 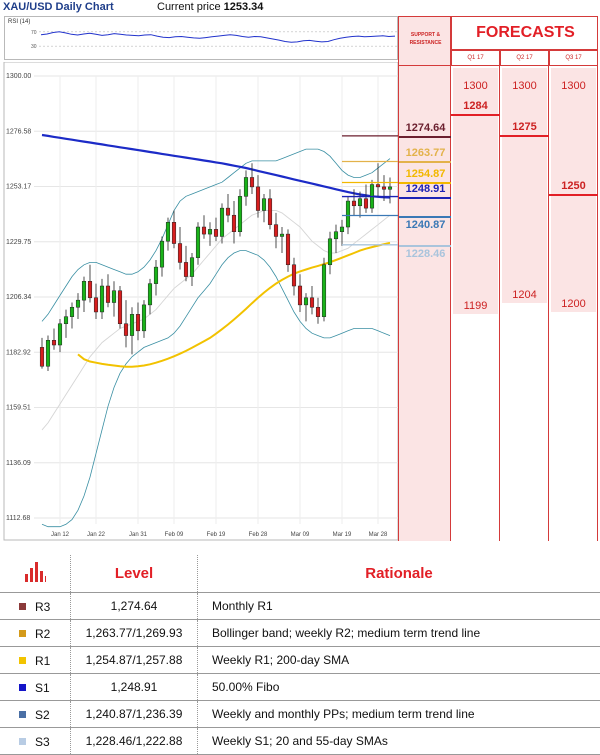 I want to click on level-value-cell: 1,240.87/1,236.39, so click(x=134, y=714).